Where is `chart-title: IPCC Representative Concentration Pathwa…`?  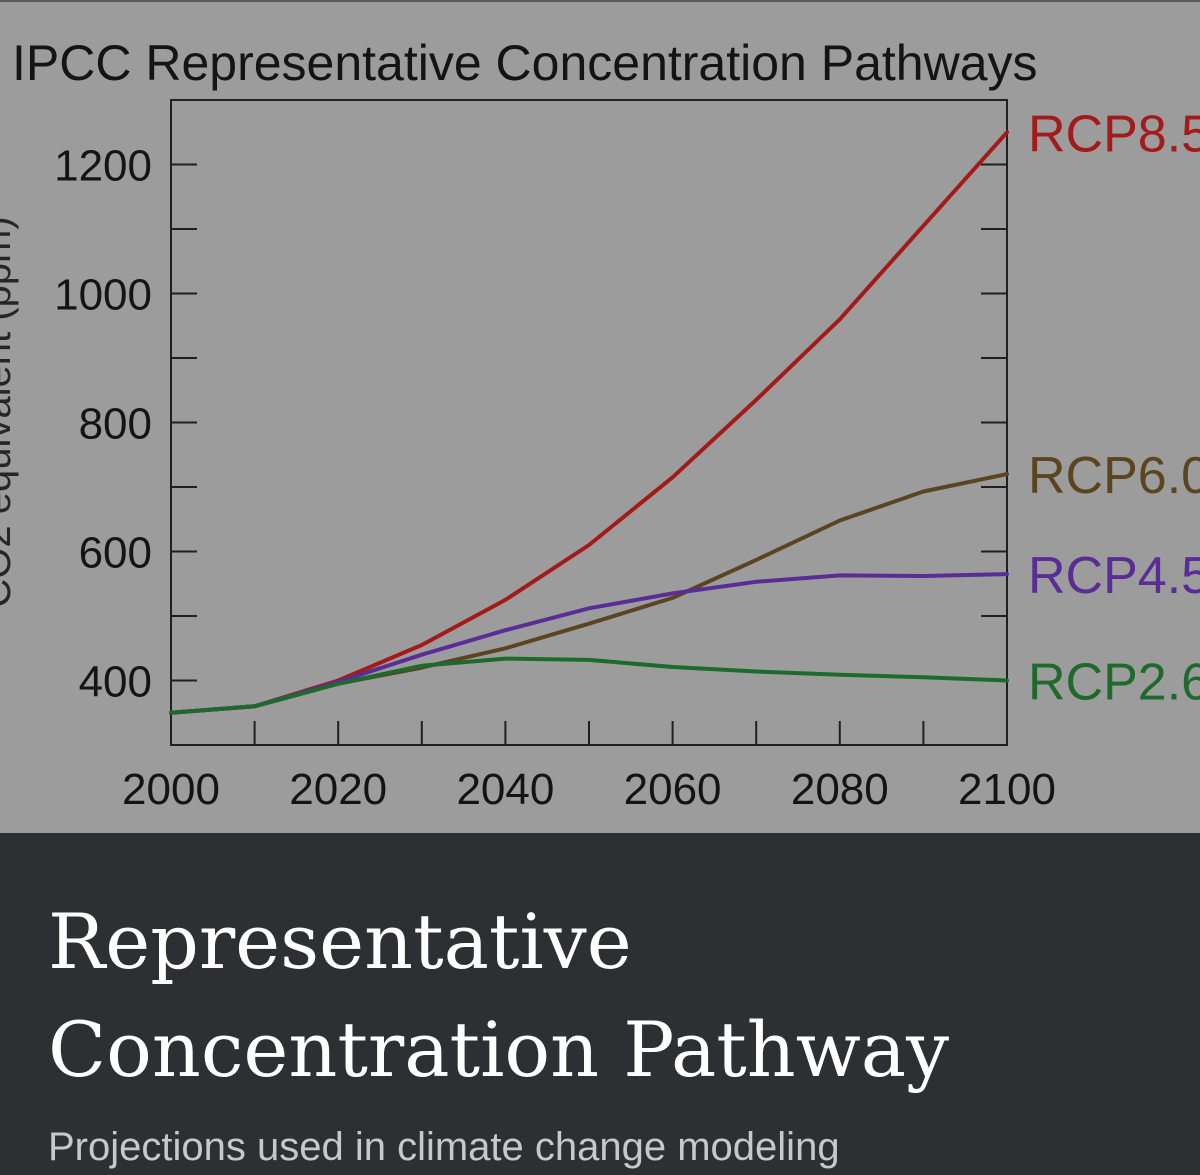 chart-title: IPCC Representative Concentration Pathwa… is located at coordinates (525, 63).